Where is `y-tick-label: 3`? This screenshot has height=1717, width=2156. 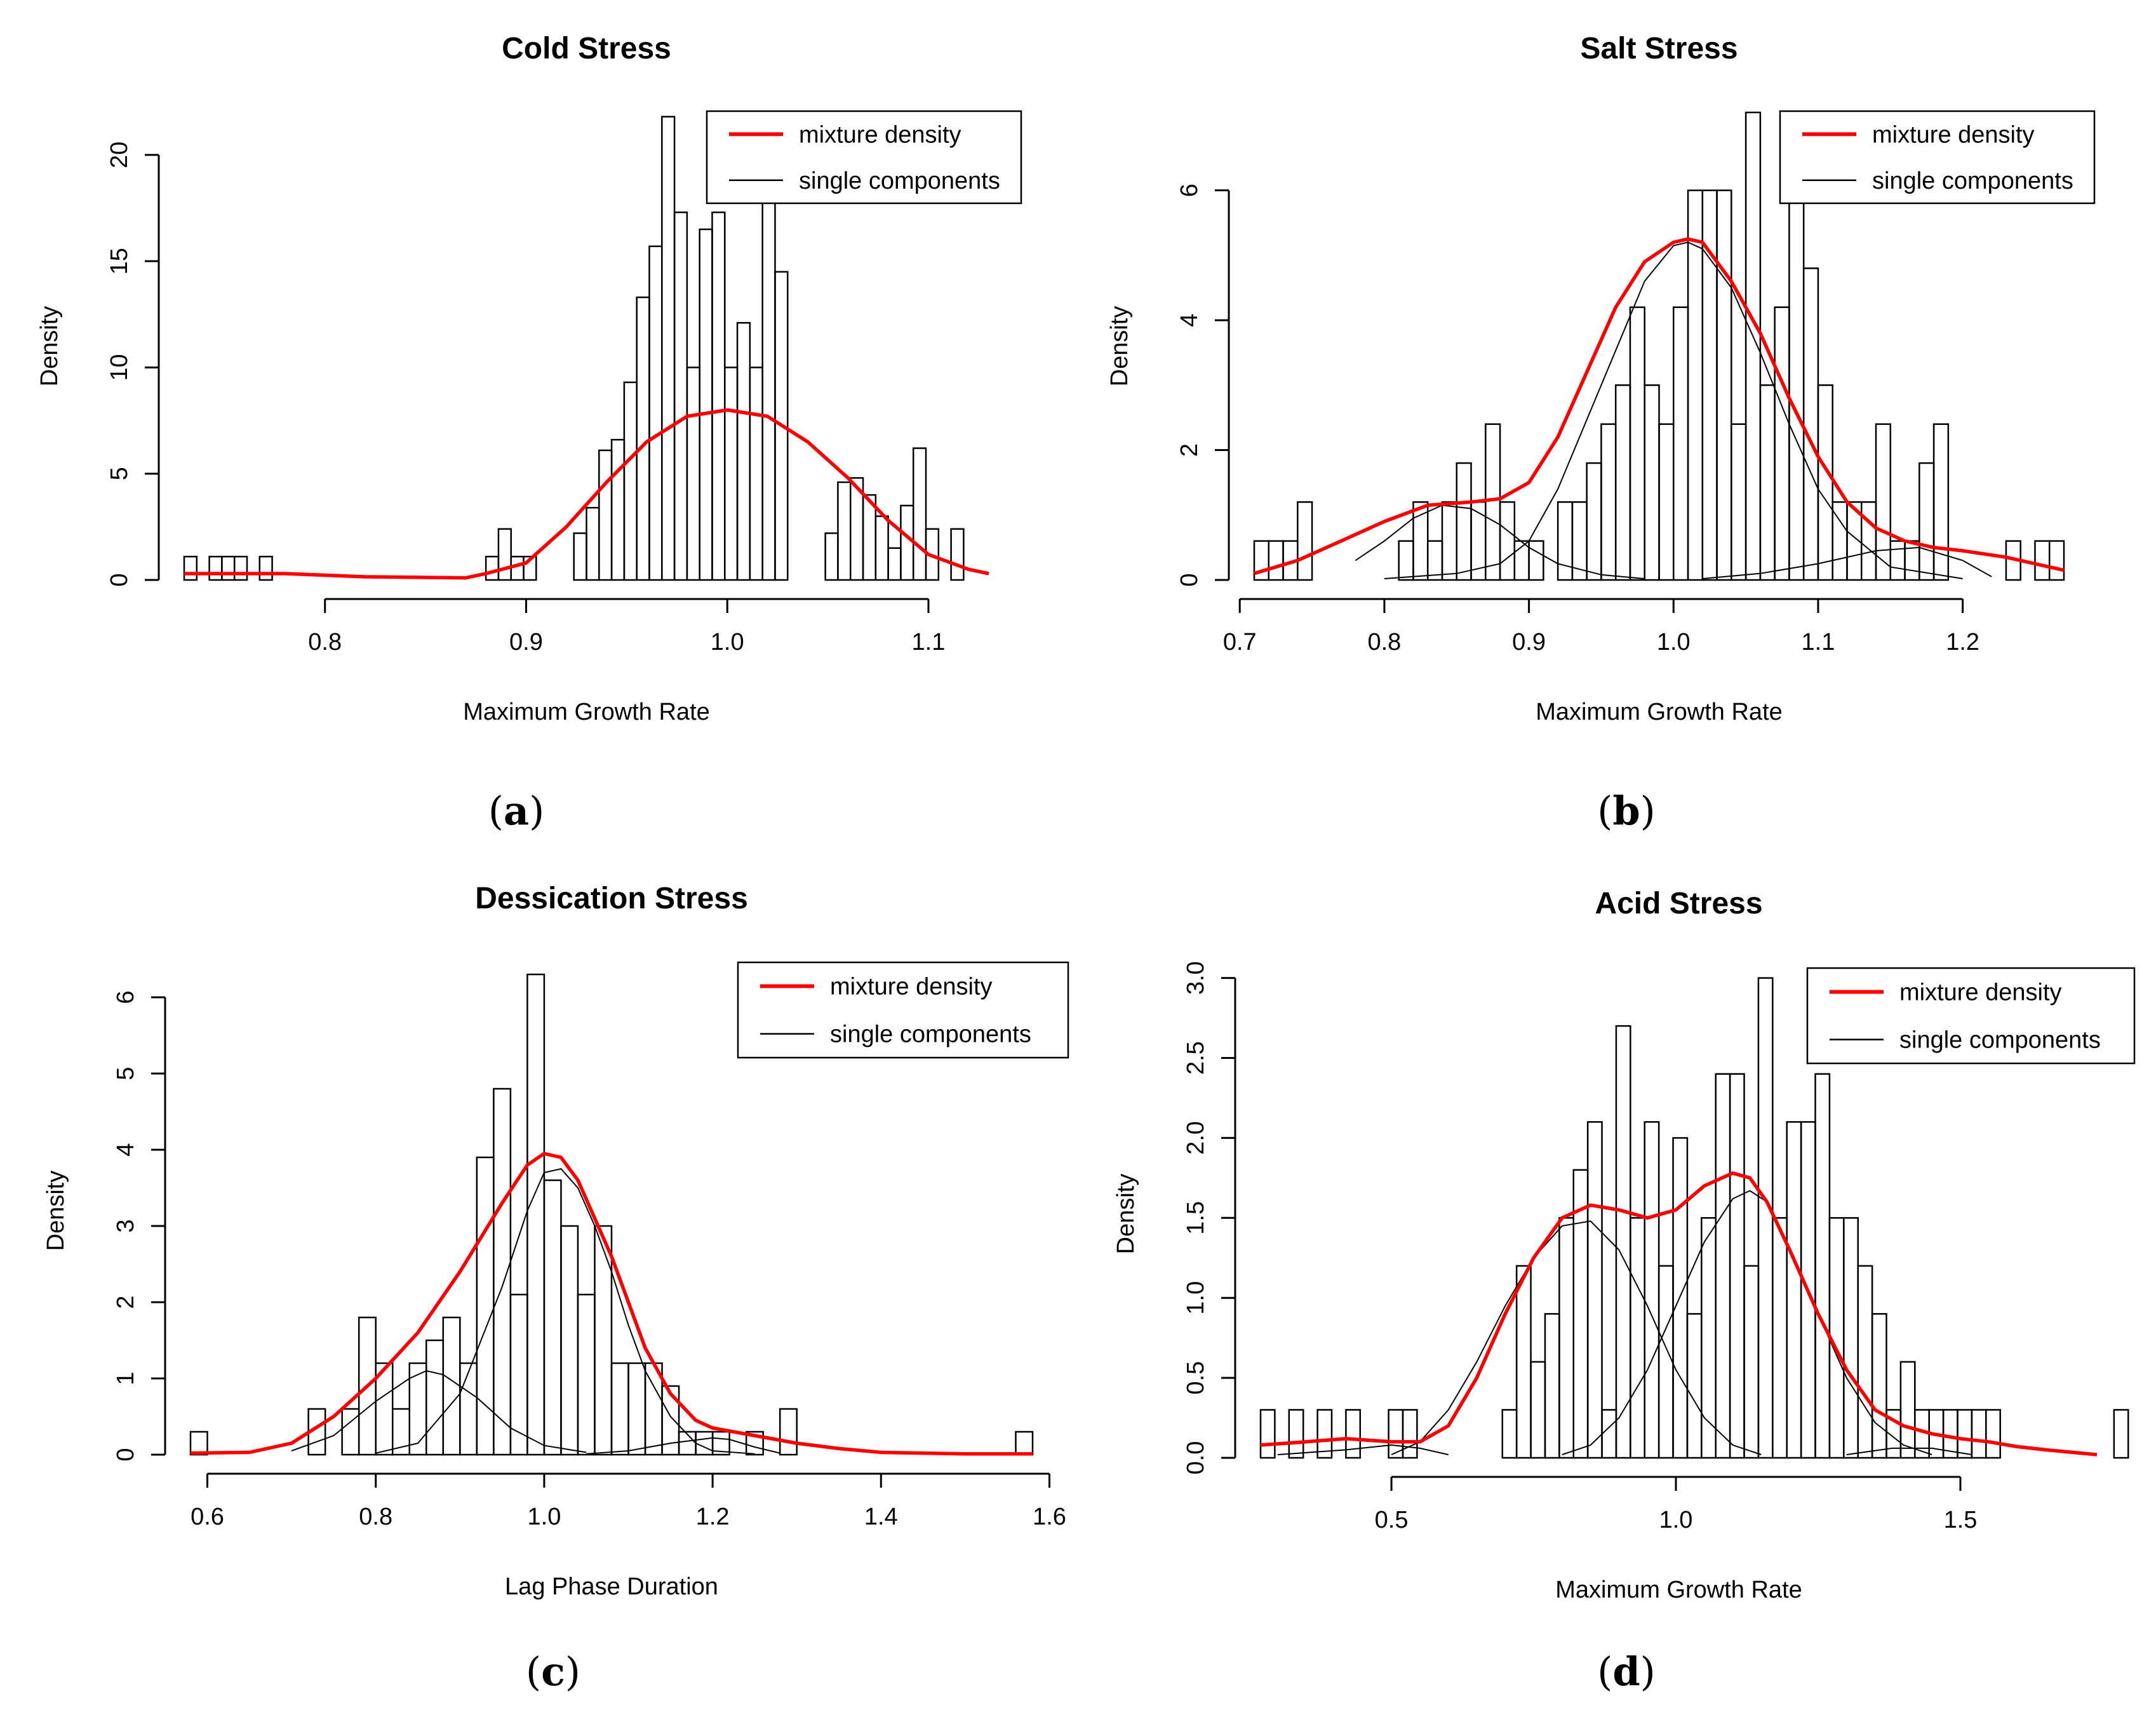 y-tick-label: 3 is located at coordinates (125, 1225).